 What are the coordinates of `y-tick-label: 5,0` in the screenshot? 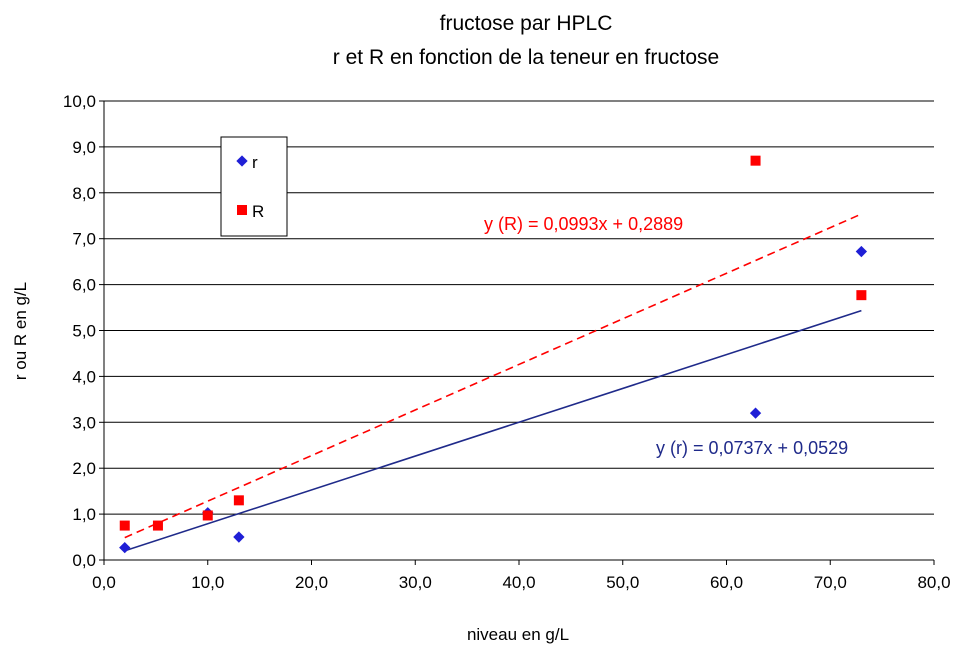 It's located at (84, 331).